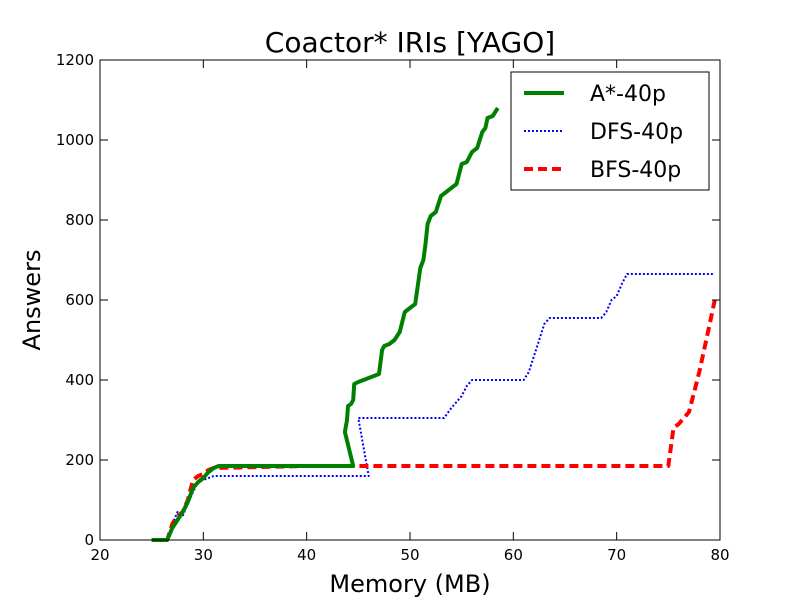 The width and height of the screenshot is (800, 600). What do you see at coordinates (513, 555) in the screenshot?
I see `x-tick-label: 60` at bounding box center [513, 555].